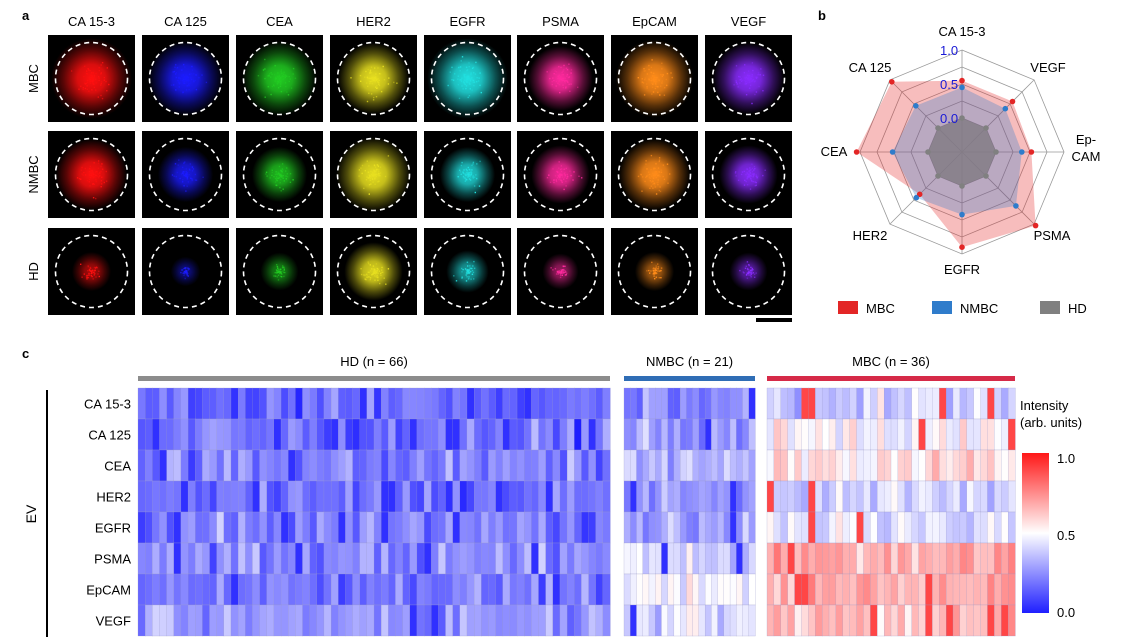 The width and height of the screenshot is (1134, 641). I want to click on radar-tick-label: 1.0, so click(949, 50).